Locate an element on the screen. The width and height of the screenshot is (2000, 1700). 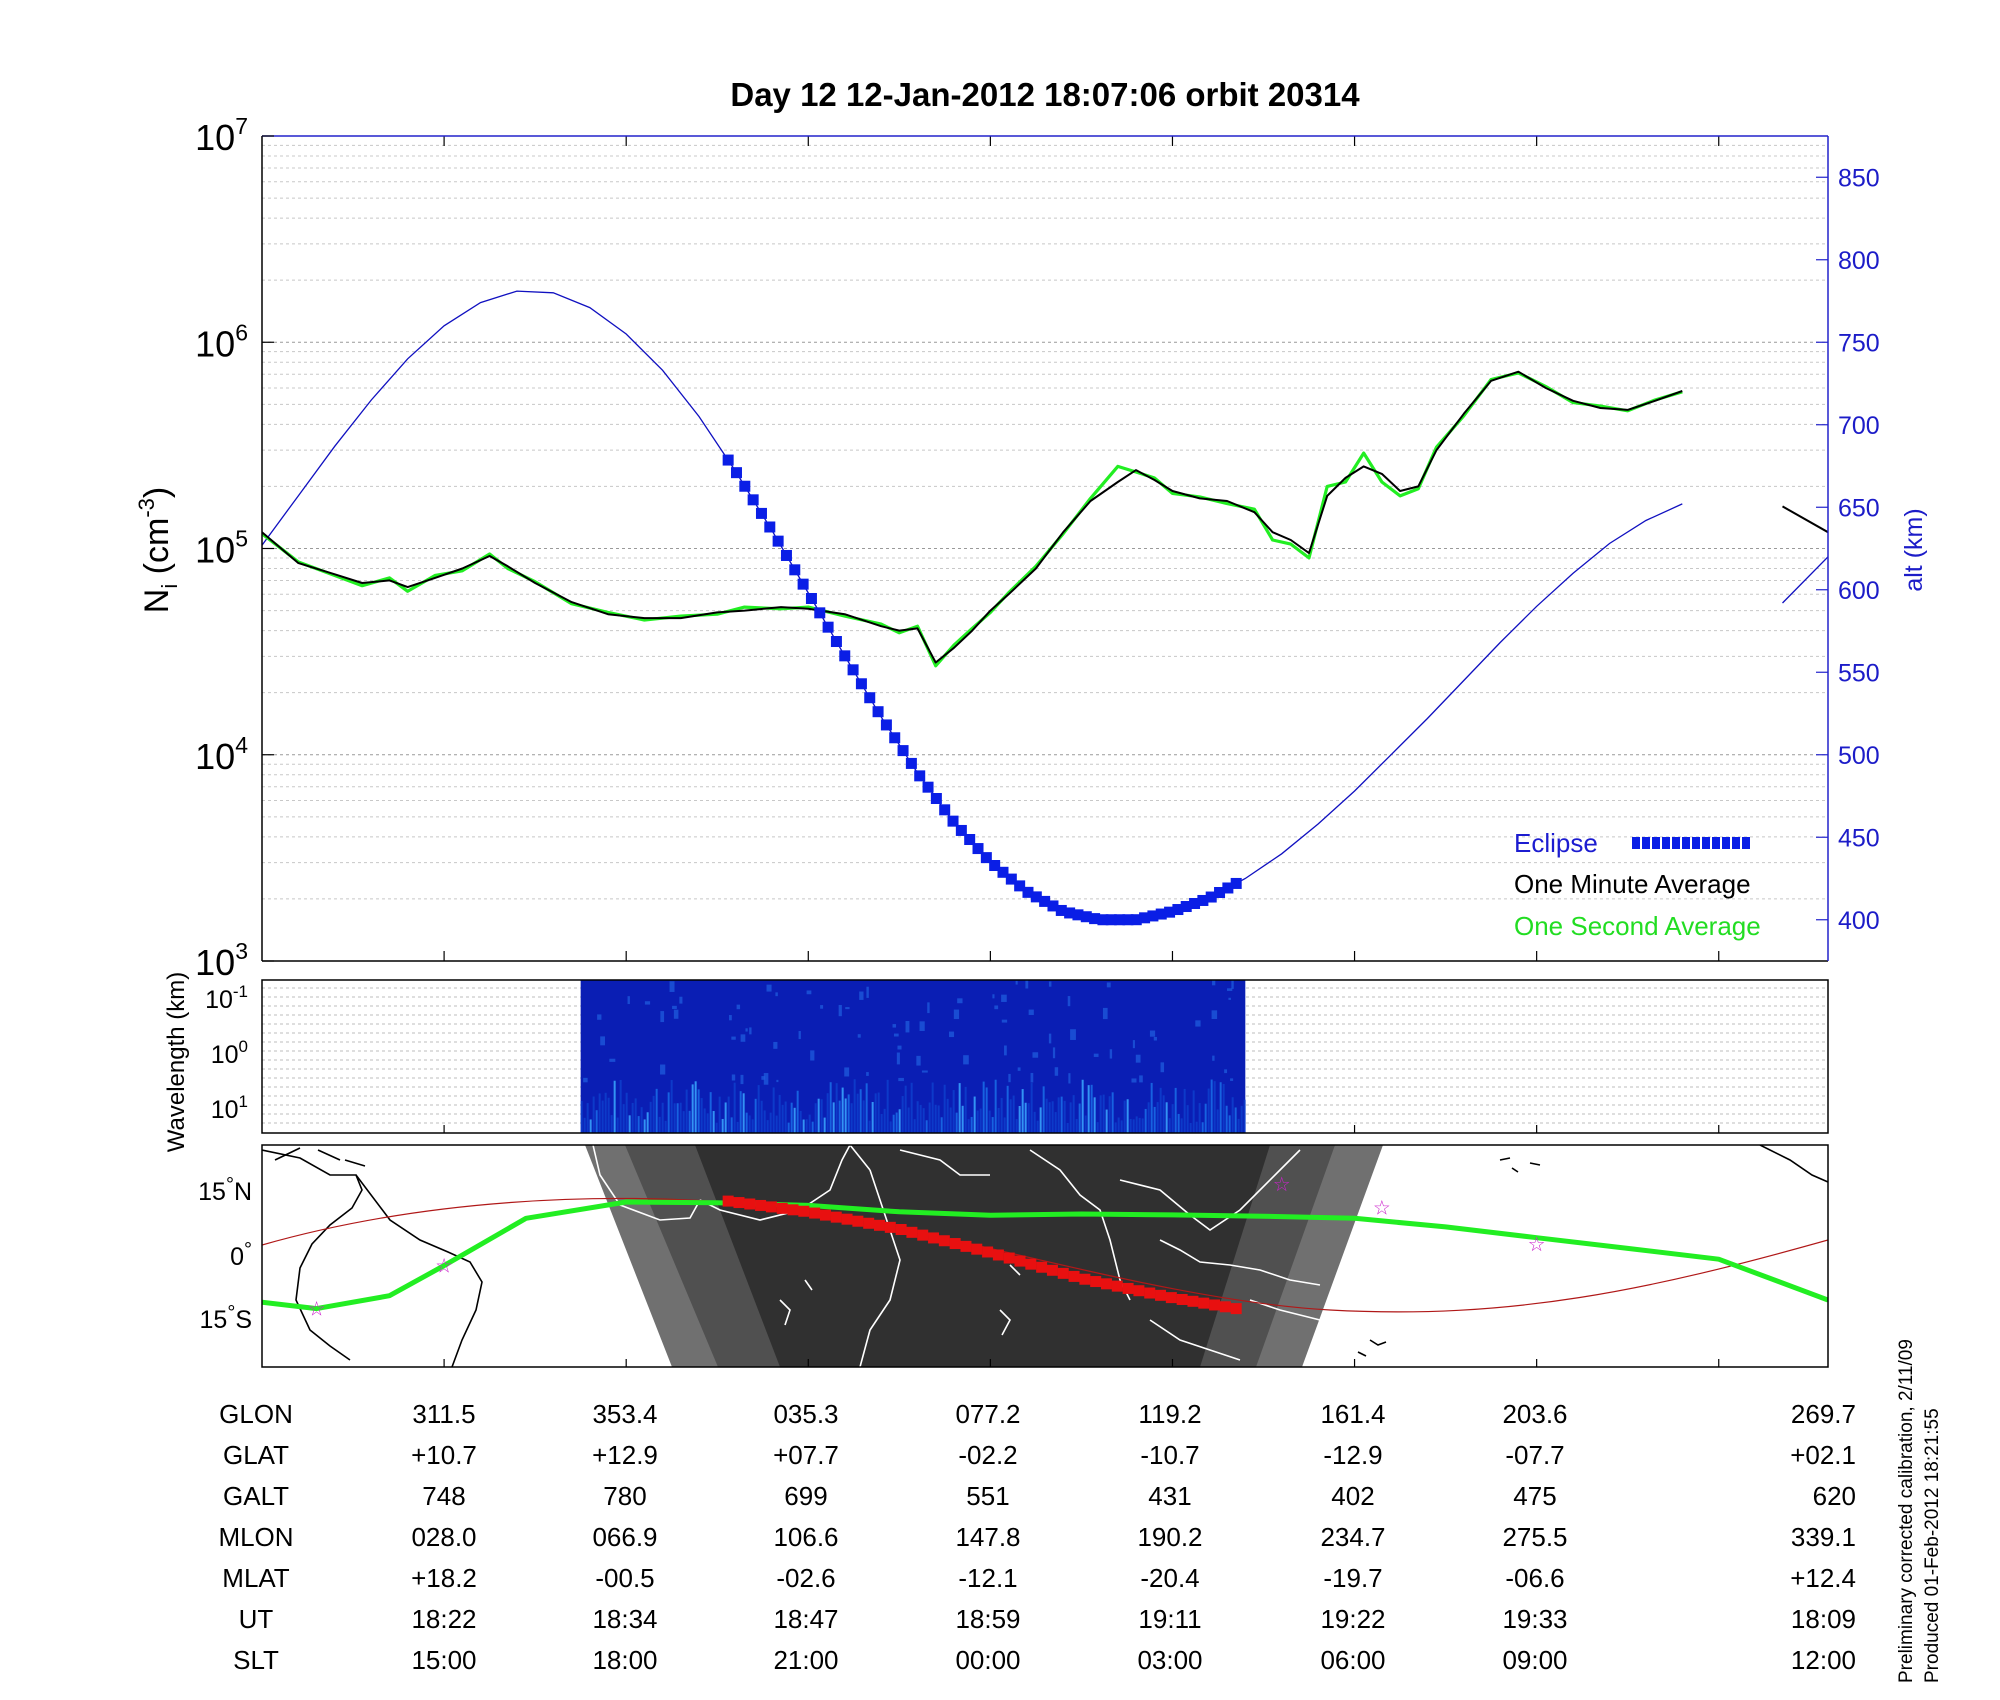
ylabel-n: N is located at coordinates (157, 601).